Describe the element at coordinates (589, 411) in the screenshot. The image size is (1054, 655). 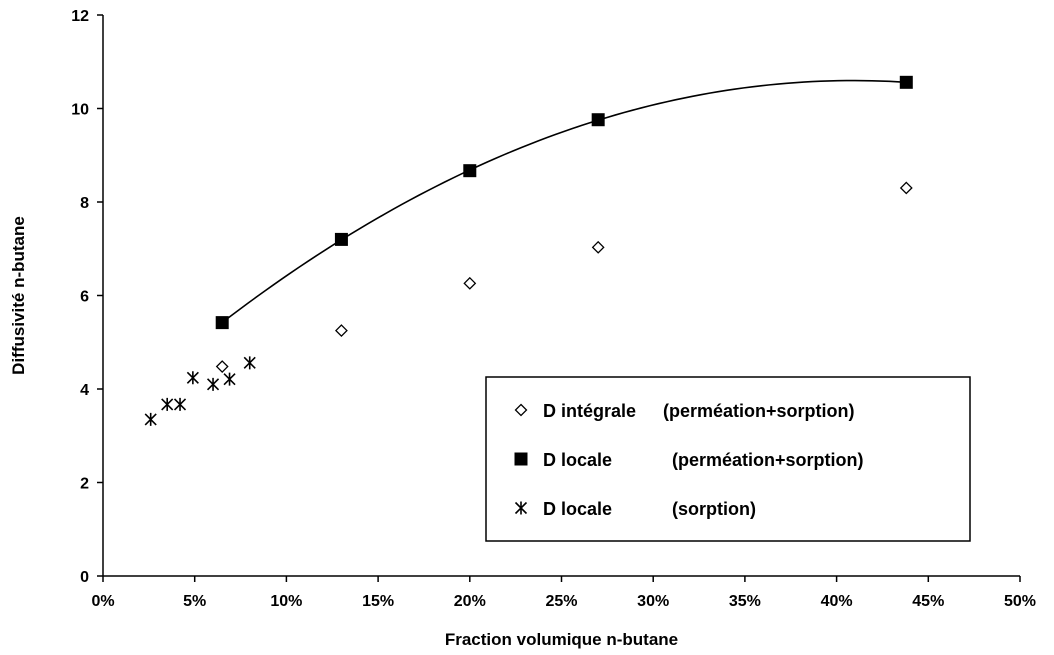
I see `legend-label: D intégrale` at that location.